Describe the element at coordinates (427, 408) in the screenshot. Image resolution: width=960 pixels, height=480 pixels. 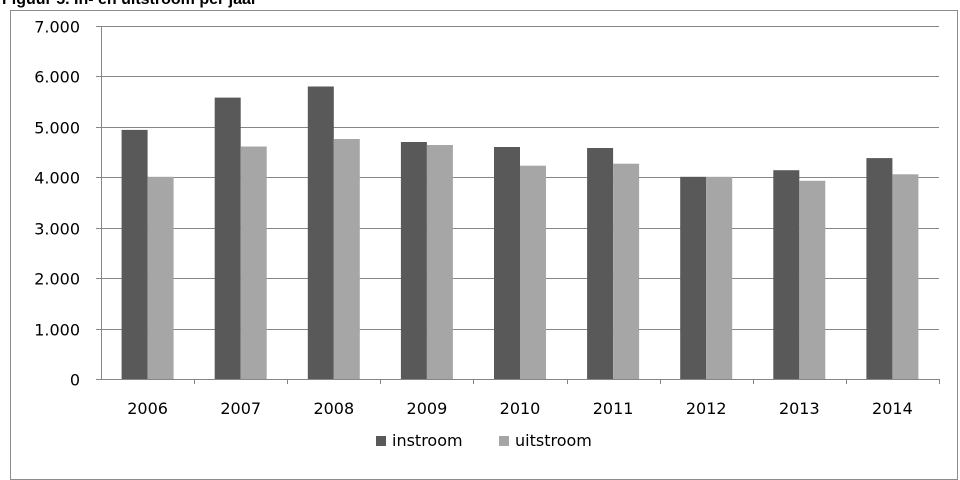
I see `x-tick-label: 2009` at that location.